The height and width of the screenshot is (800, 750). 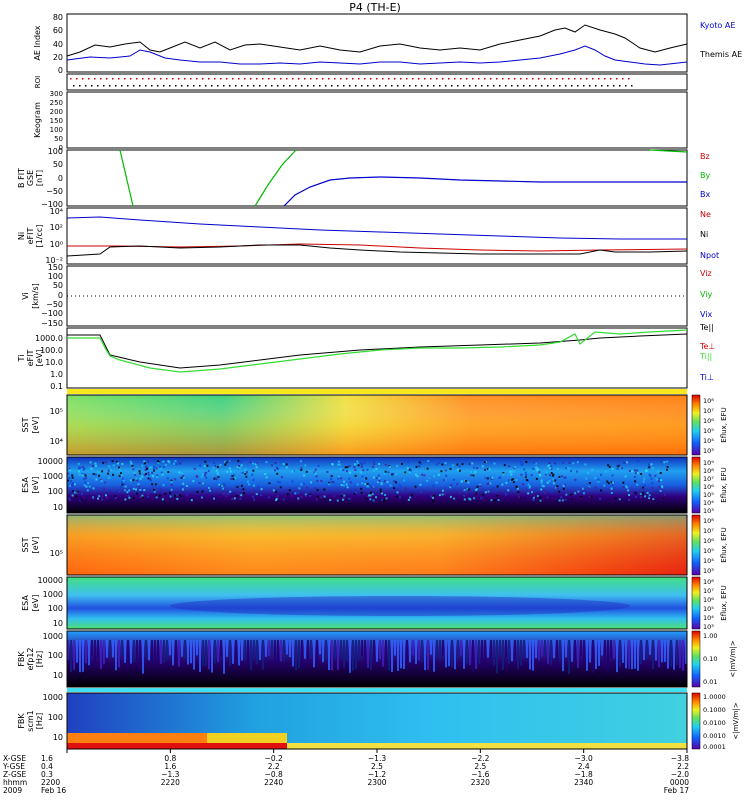 I want to click on roi-frame, so click(x=377, y=82).